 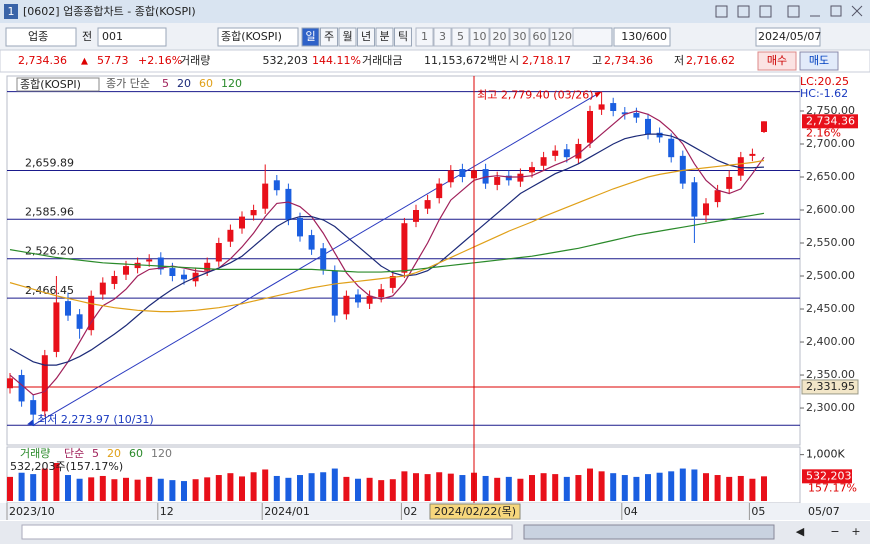 I want to click on date: 2024/05/07, so click(x=789, y=36).